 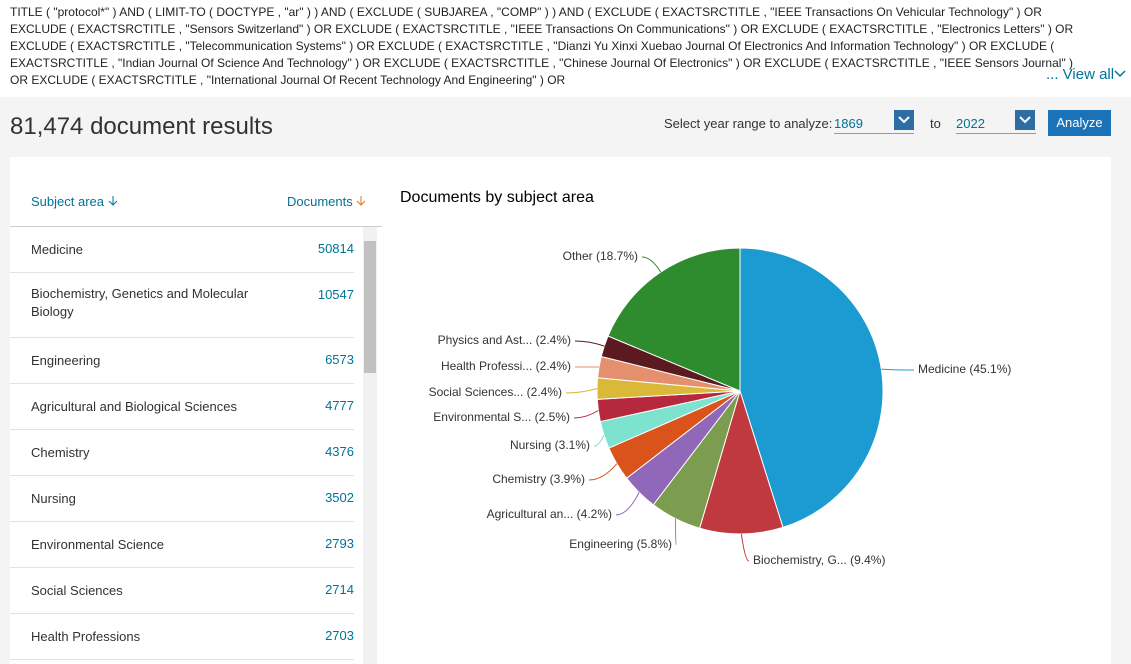 What do you see at coordinates (495, 392) in the screenshot?
I see `slice-label: Social Sciences... (2.4%)` at bounding box center [495, 392].